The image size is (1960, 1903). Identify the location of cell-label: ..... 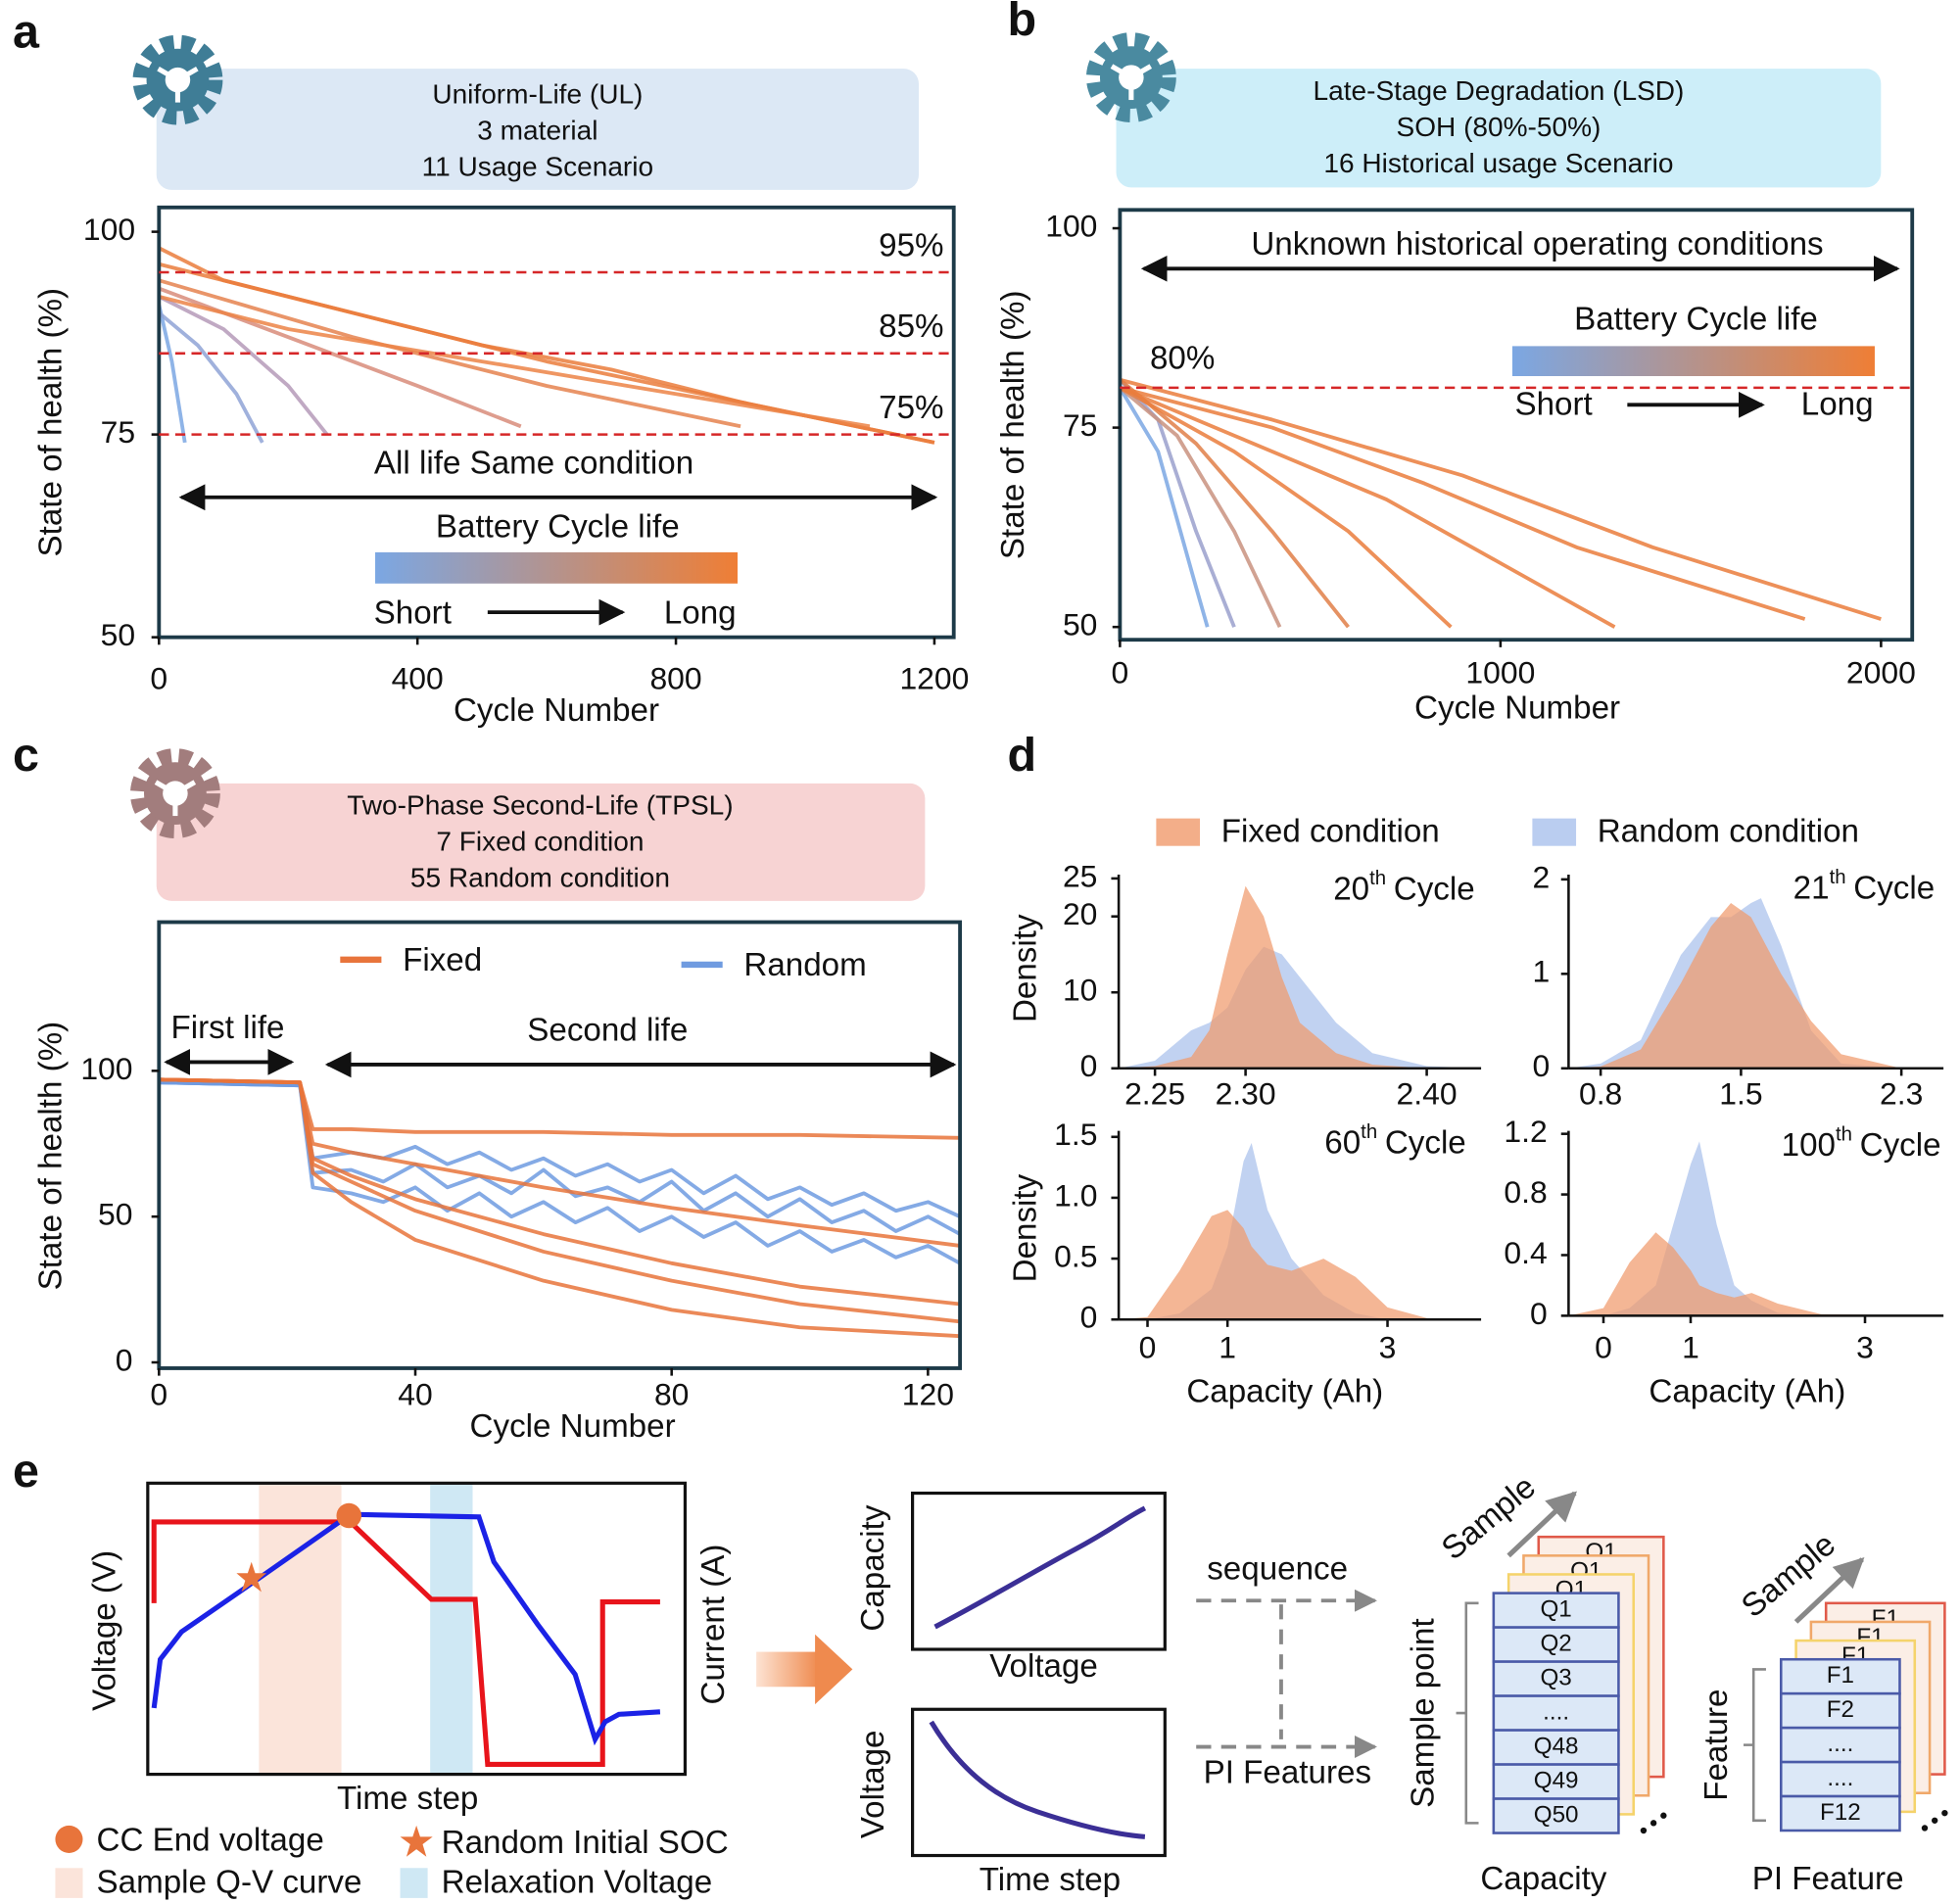
(1840, 1778).